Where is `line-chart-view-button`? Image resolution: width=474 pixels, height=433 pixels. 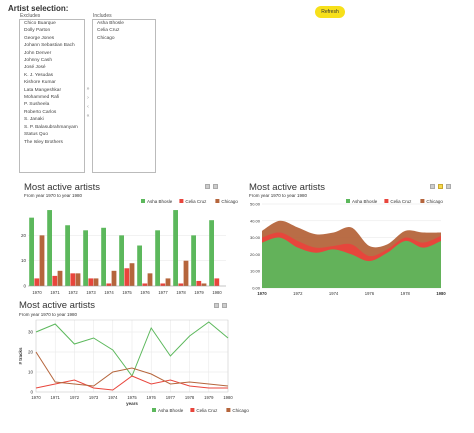 line-chart-view-button is located at coordinates (216, 305).